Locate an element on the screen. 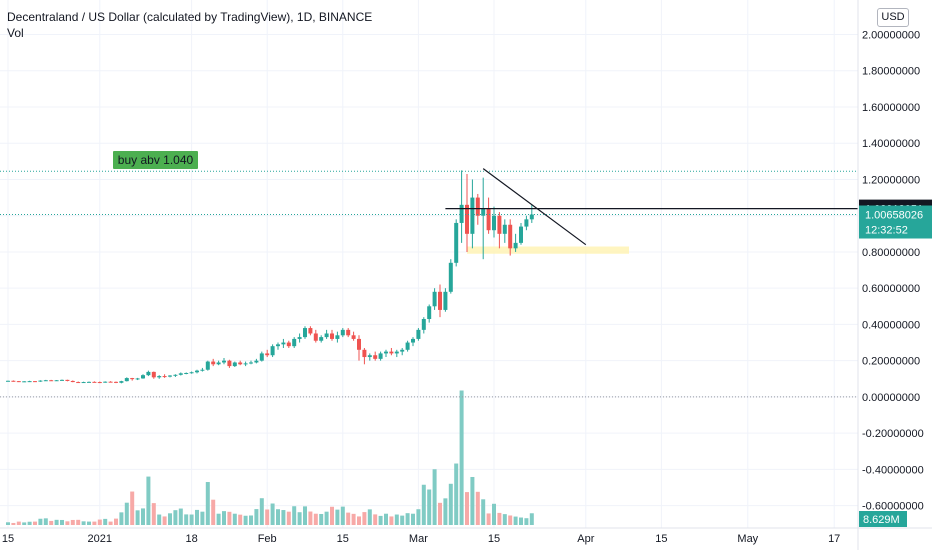 Image resolution: width=932 pixels, height=555 pixels. price-tick-label: 2.00000000 is located at coordinates (891, 35).